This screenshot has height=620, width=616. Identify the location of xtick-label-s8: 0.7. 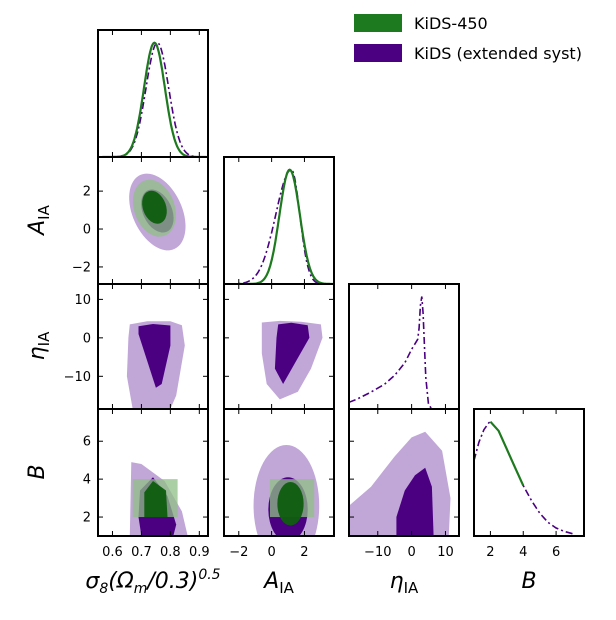
(141, 552).